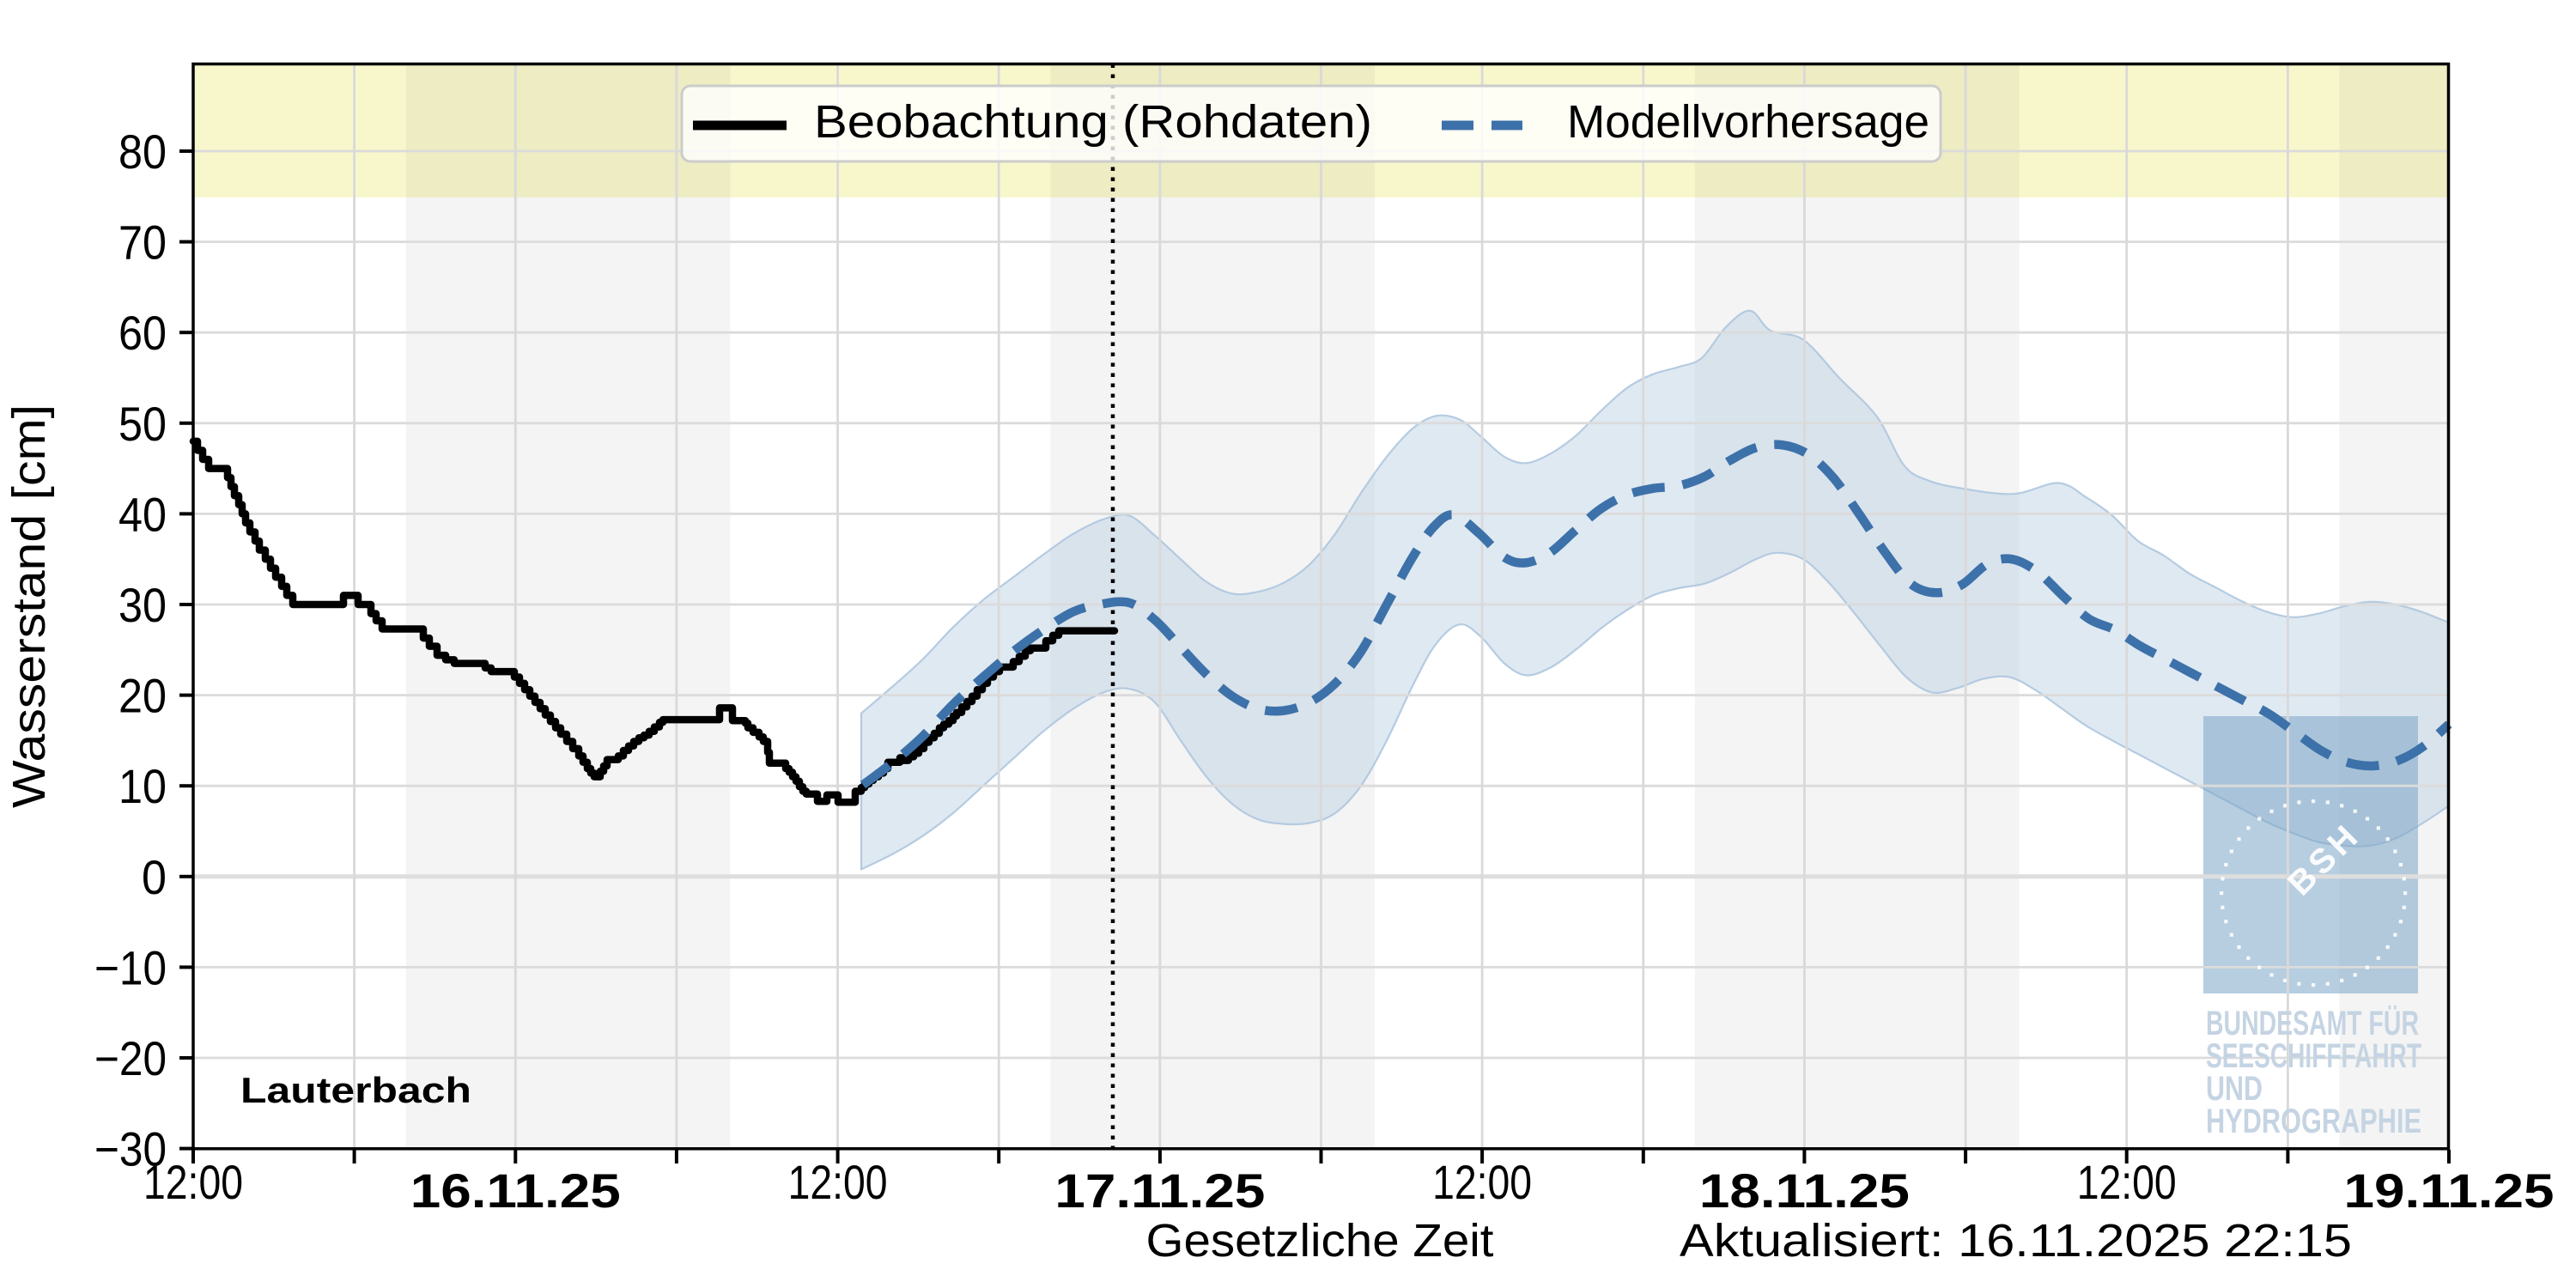 Image resolution: width=2576 pixels, height=1288 pixels. I want to click on svg-text: 30, so click(143, 605).